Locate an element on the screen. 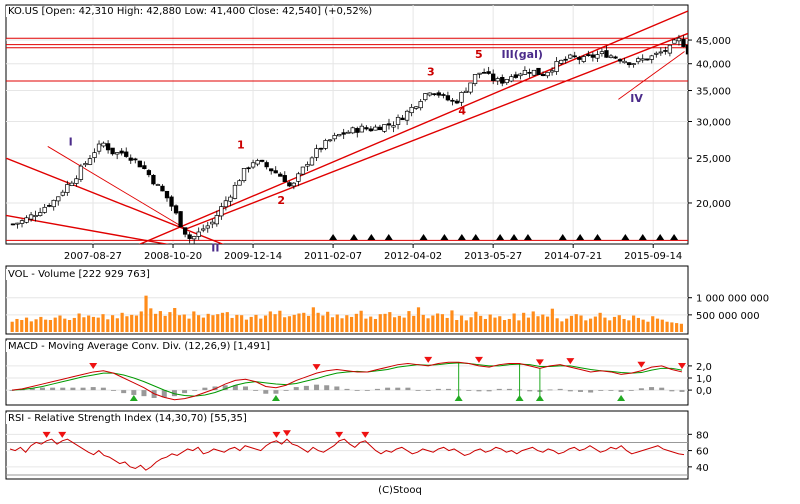 The image size is (800, 504). rsi-ytick-label: 60 is located at coordinates (702, 452).